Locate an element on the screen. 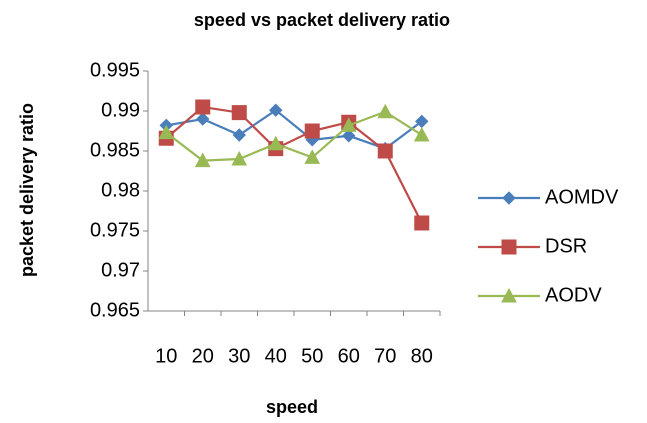 The width and height of the screenshot is (647, 423). y-tick-label: 0.97 is located at coordinates (120, 270).